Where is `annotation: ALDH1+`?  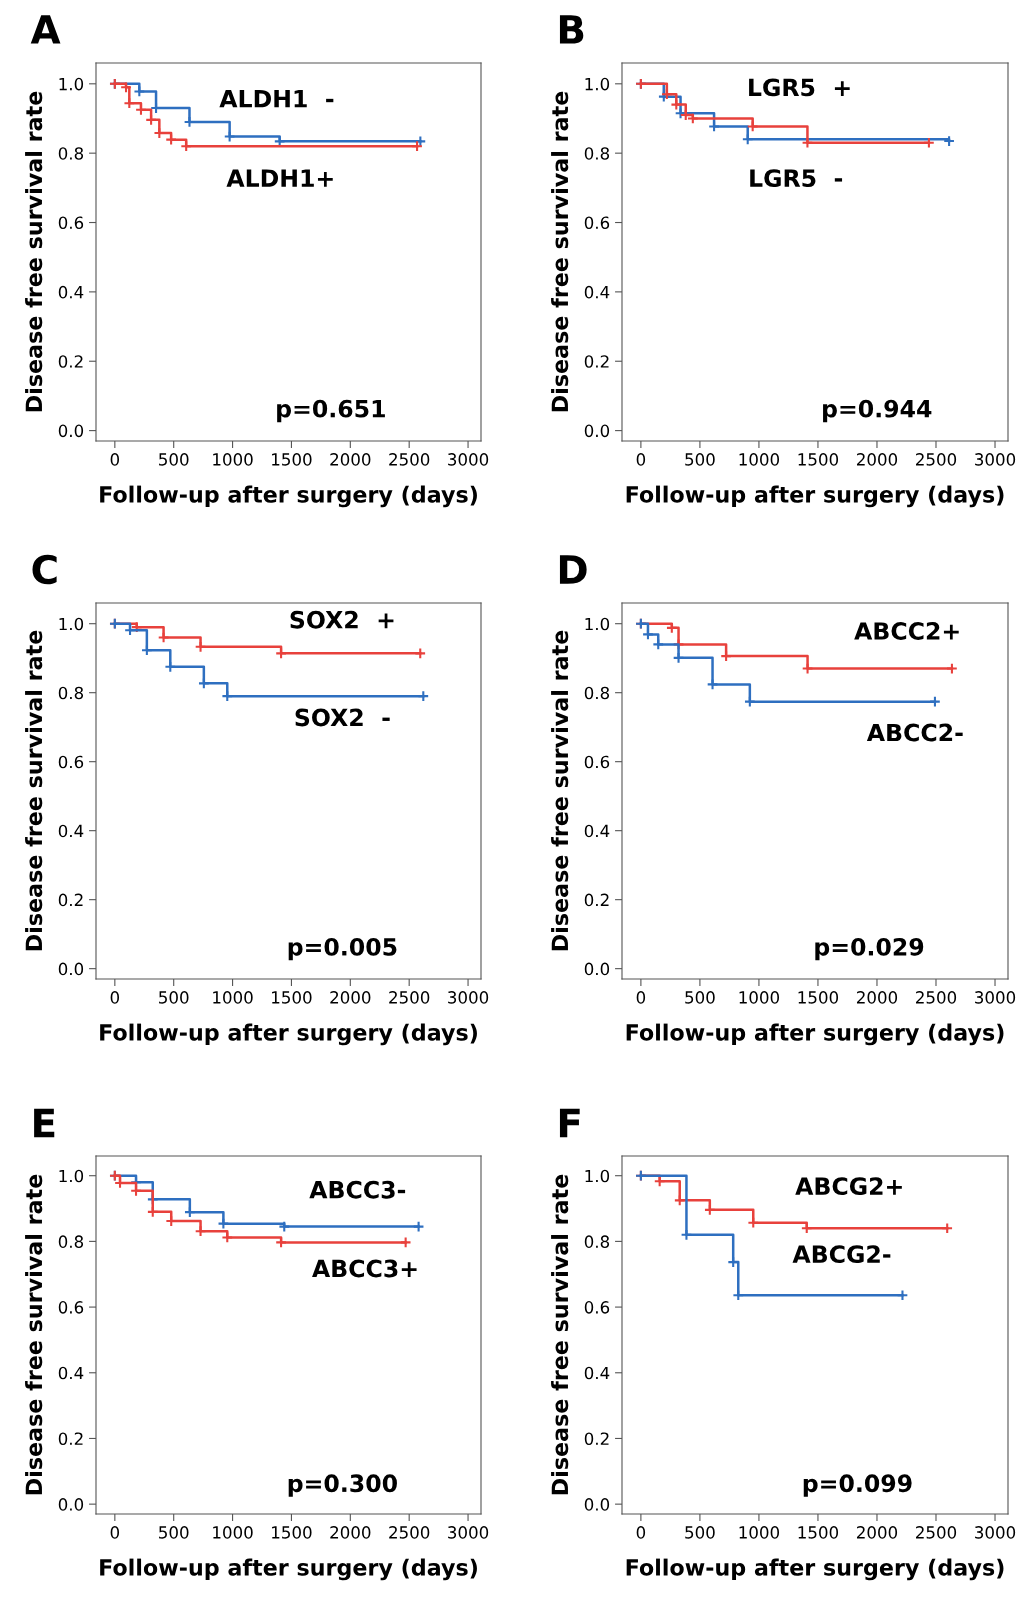 annotation: ALDH1+ is located at coordinates (279, 178).